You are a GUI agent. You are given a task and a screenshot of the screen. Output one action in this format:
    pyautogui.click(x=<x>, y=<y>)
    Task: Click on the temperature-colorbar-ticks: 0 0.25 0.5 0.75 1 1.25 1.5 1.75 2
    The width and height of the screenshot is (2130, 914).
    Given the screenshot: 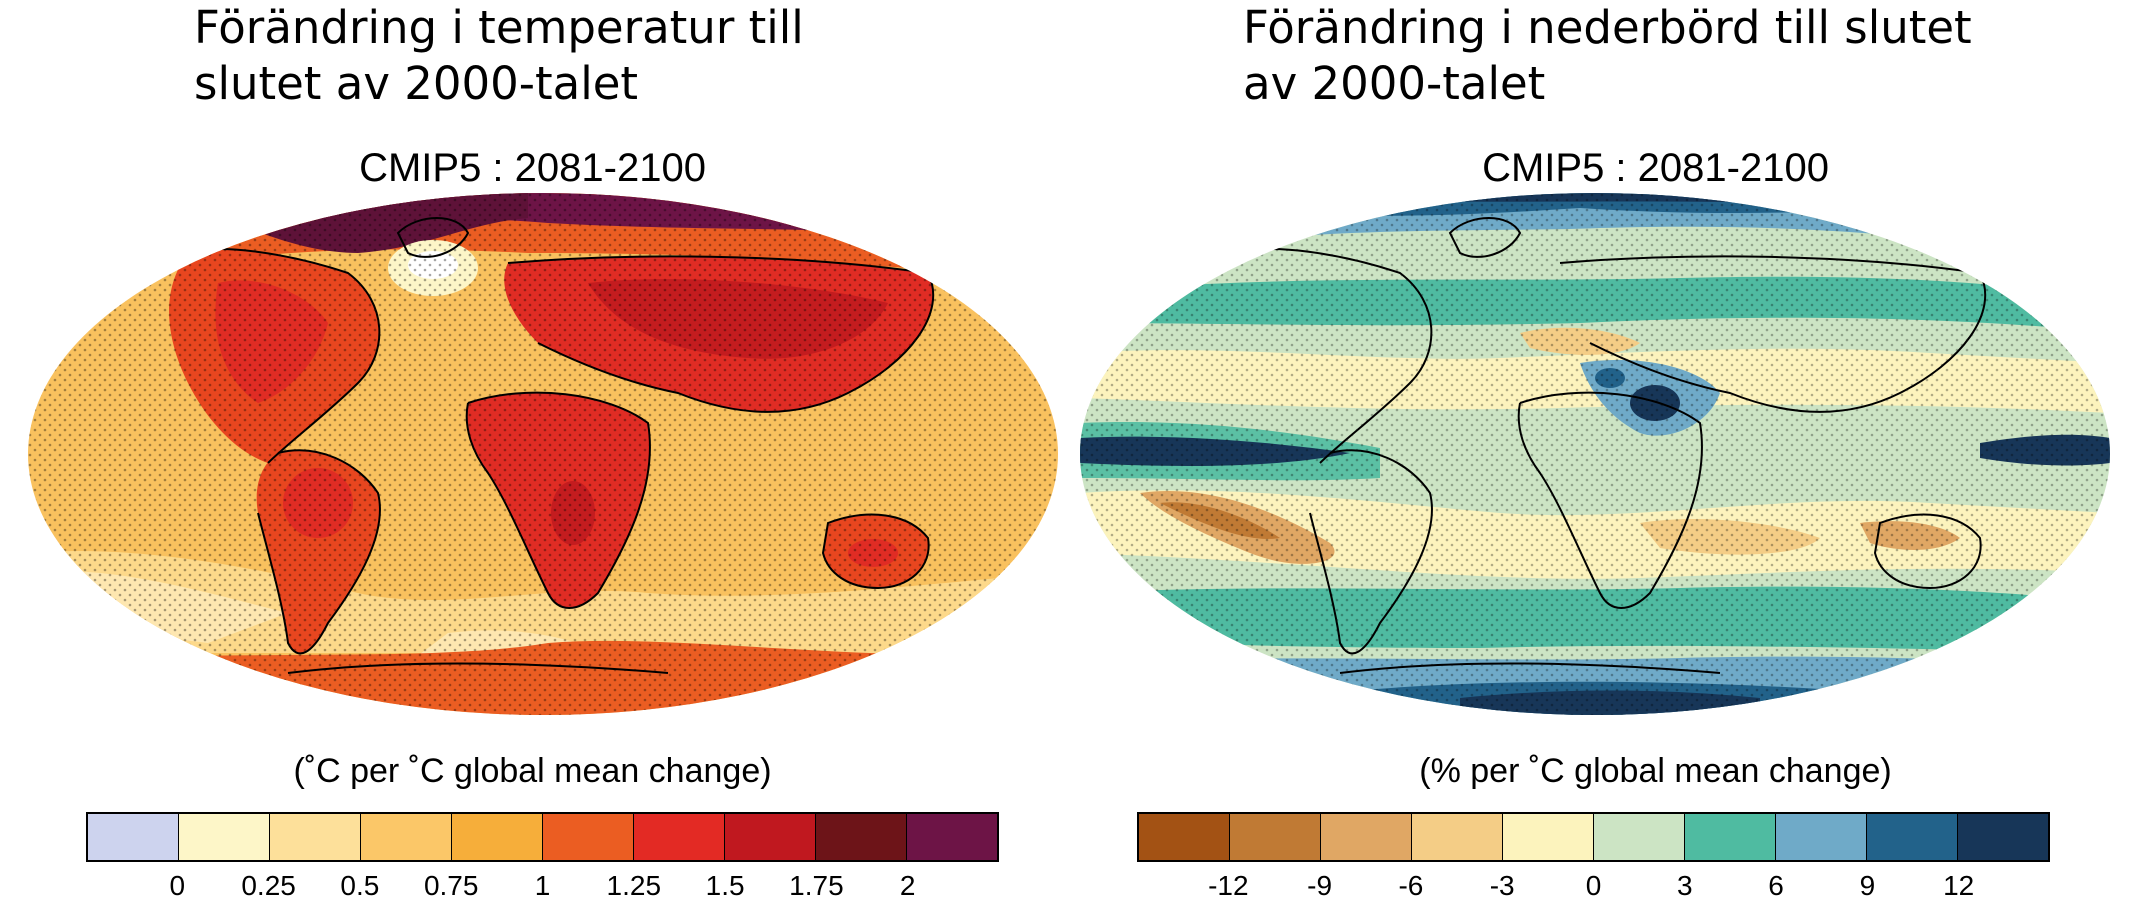 What is the action you would take?
    pyautogui.click(x=542, y=890)
    